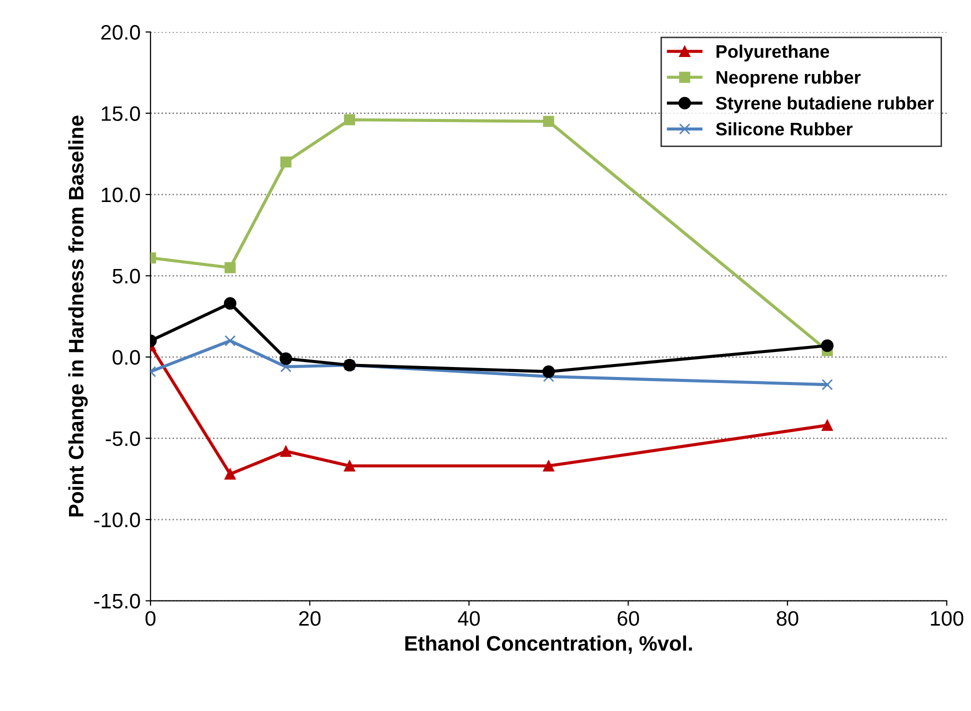  I want to click on y-tick-label: 20.0, so click(120, 32).